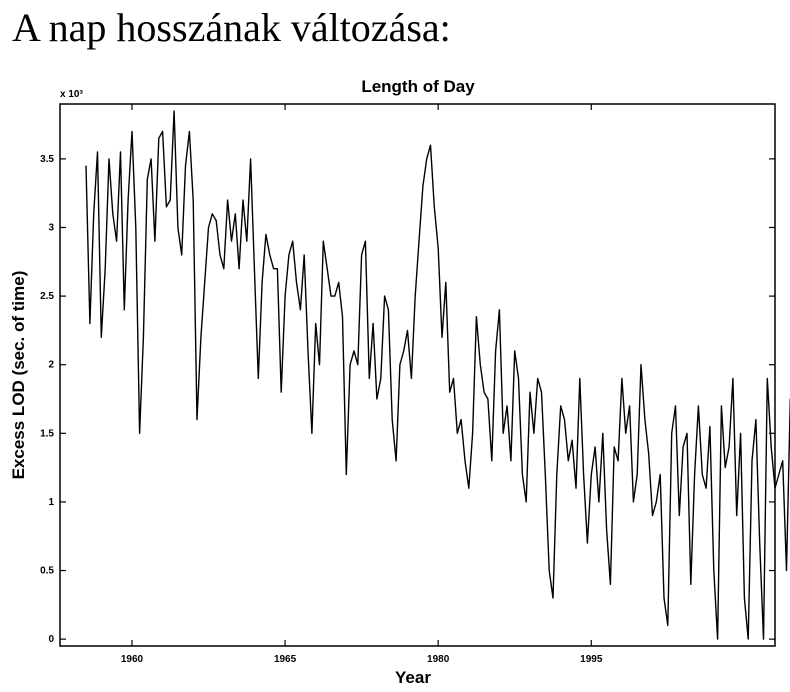 The height and width of the screenshot is (692, 790). I want to click on chart-title: Length of Day, so click(418, 86).